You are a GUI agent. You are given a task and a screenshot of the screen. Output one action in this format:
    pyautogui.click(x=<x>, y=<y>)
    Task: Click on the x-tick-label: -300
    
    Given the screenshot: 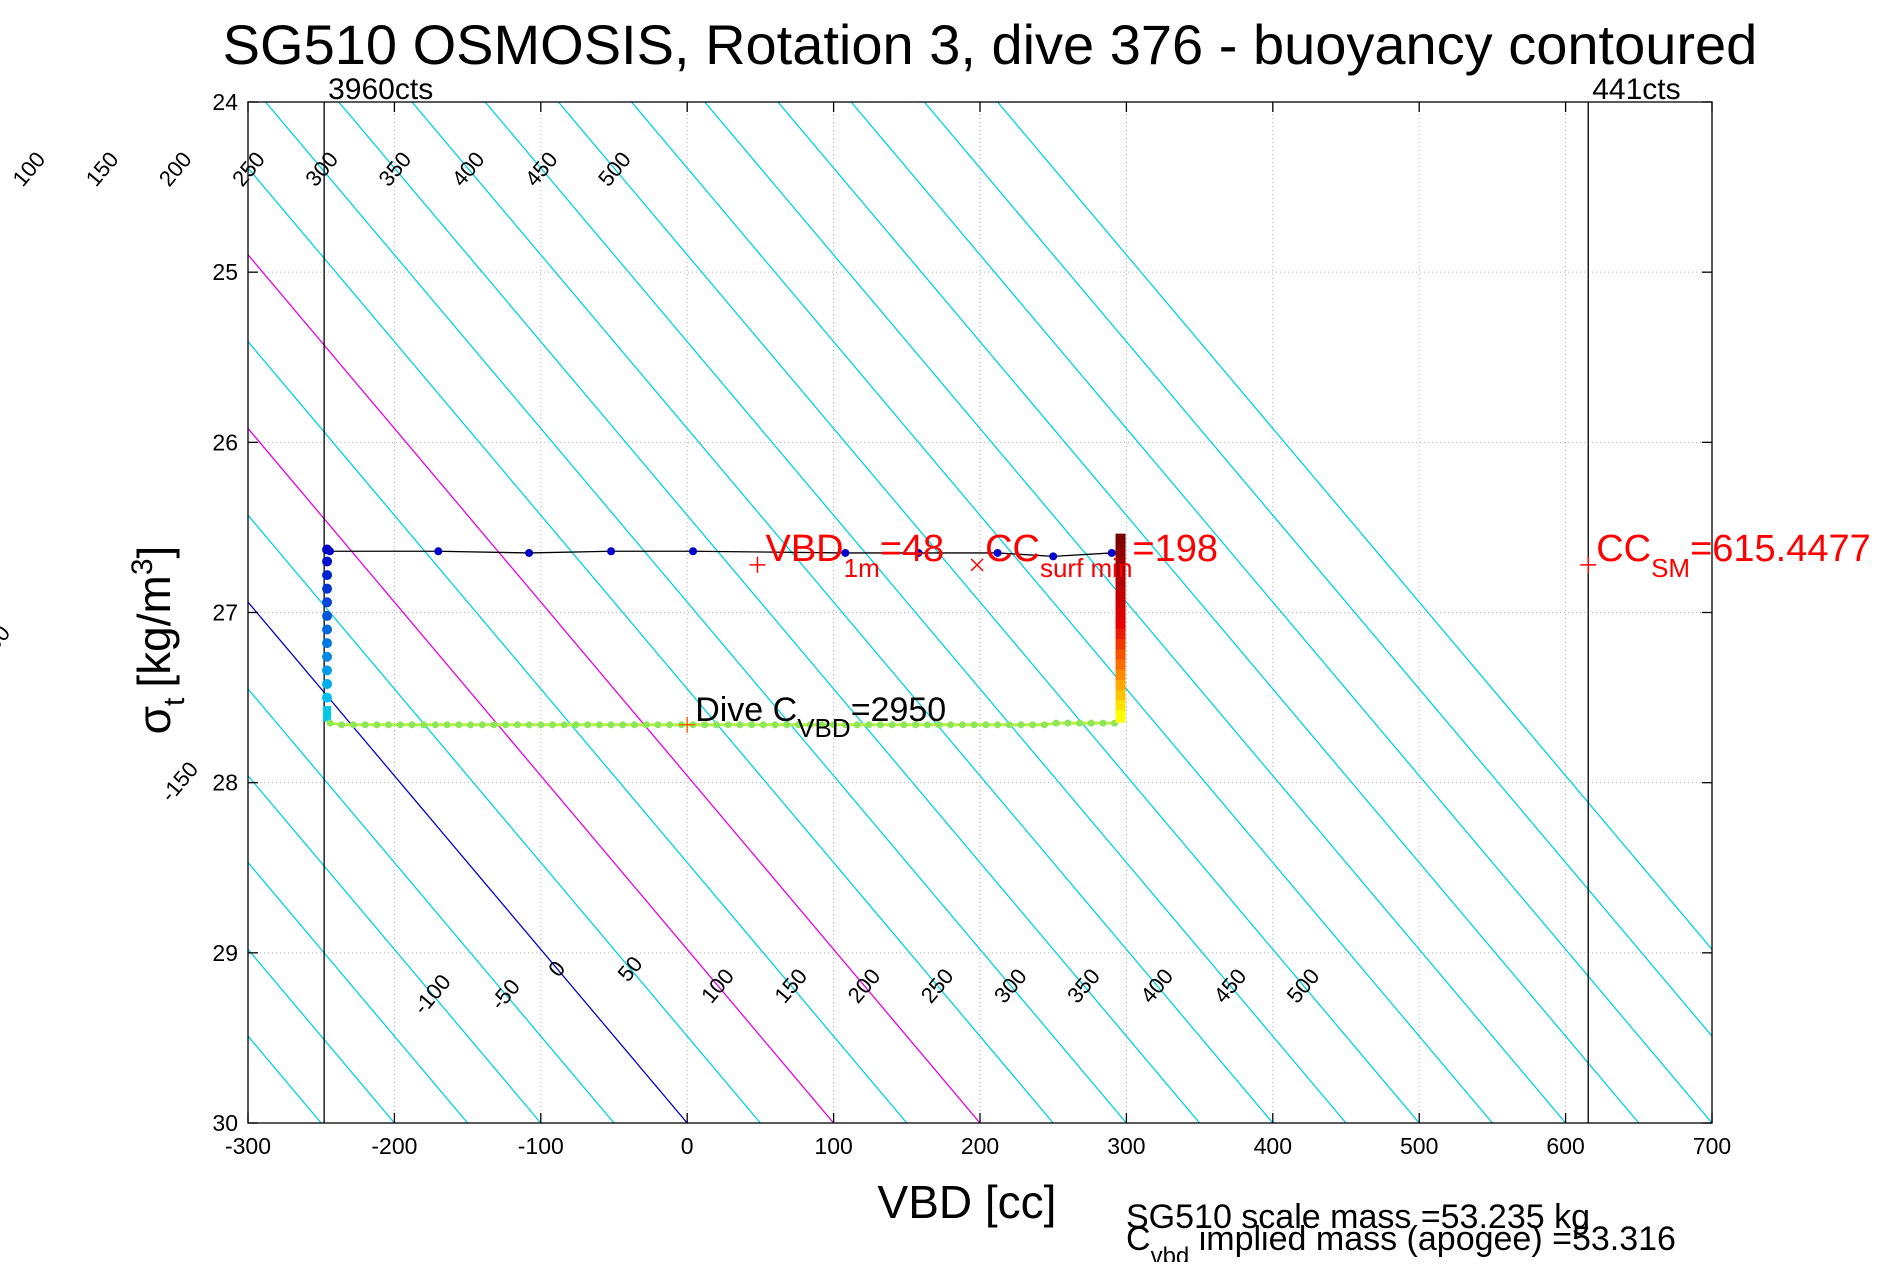 What is the action you would take?
    pyautogui.click(x=248, y=1146)
    